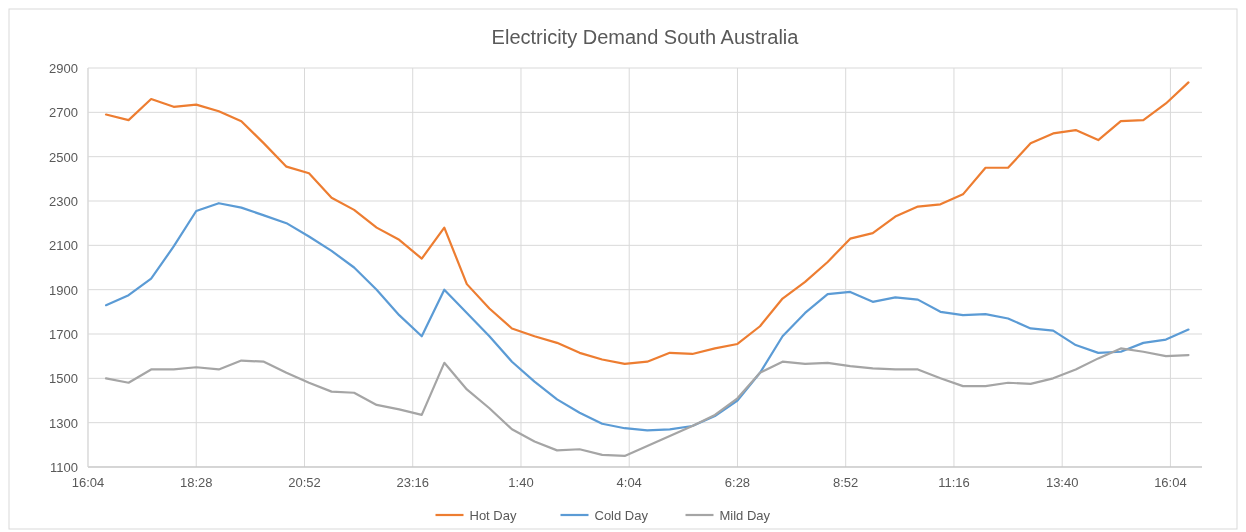 The width and height of the screenshot is (1246, 532). Describe the element at coordinates (629, 482) in the screenshot. I see `x-tick-label: 4:04` at that location.